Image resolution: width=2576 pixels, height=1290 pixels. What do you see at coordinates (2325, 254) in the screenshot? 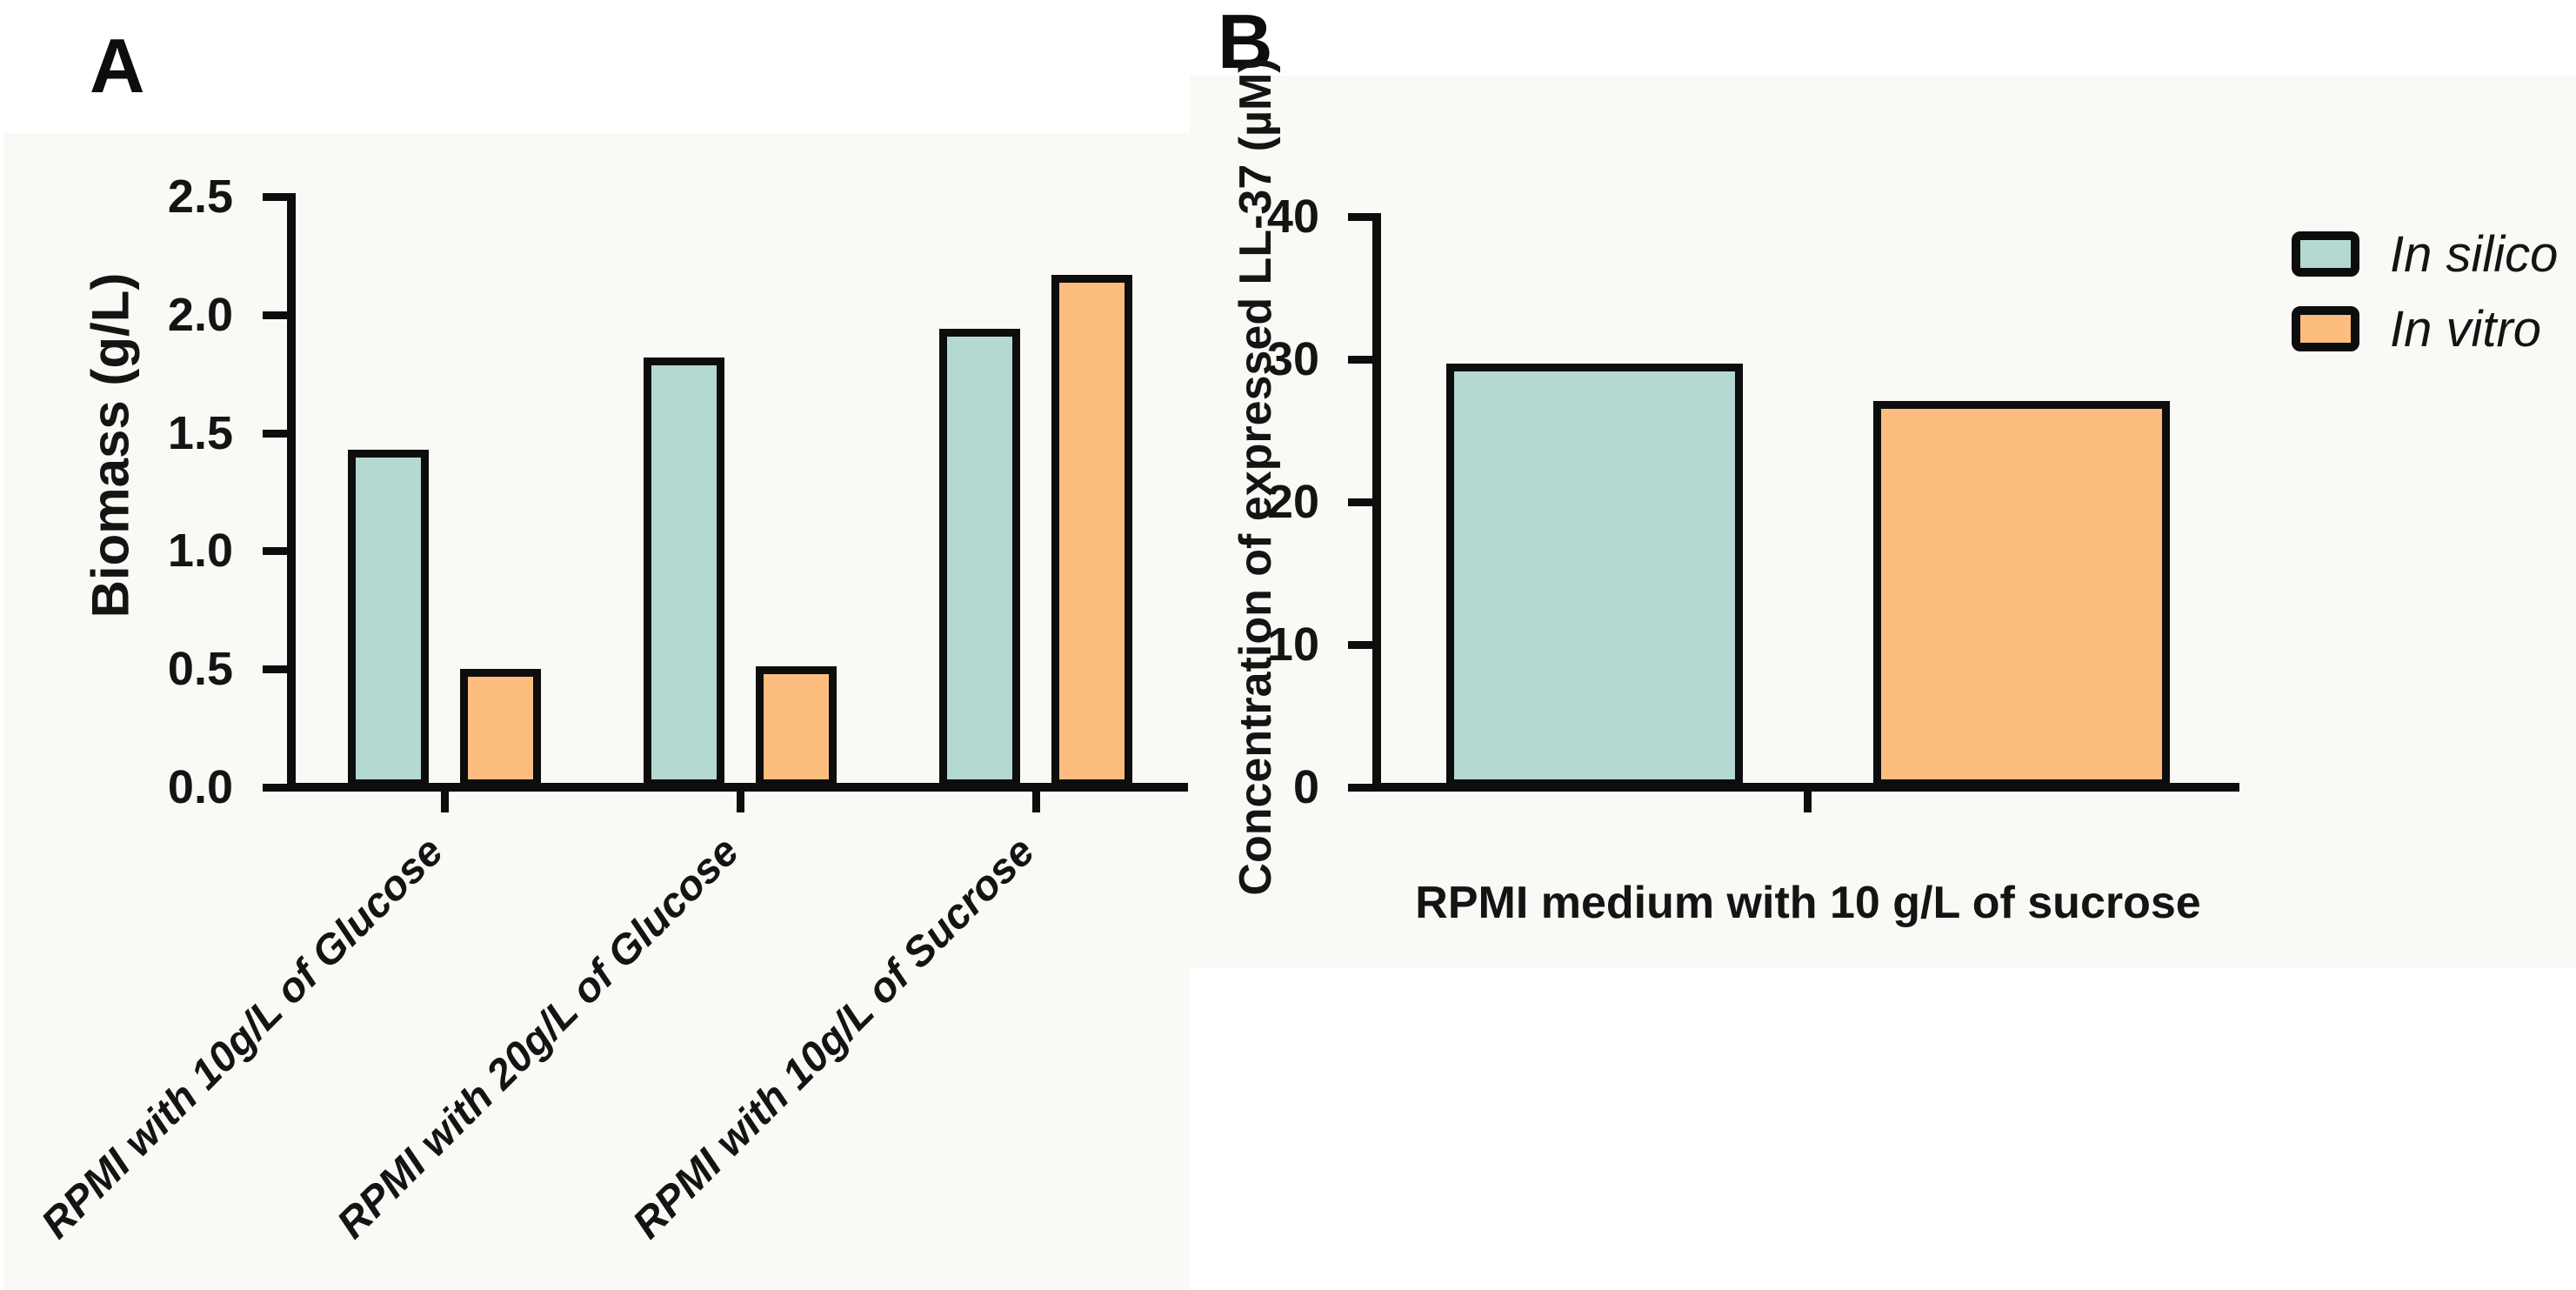
I see `legend-swatch-in-silico` at bounding box center [2325, 254].